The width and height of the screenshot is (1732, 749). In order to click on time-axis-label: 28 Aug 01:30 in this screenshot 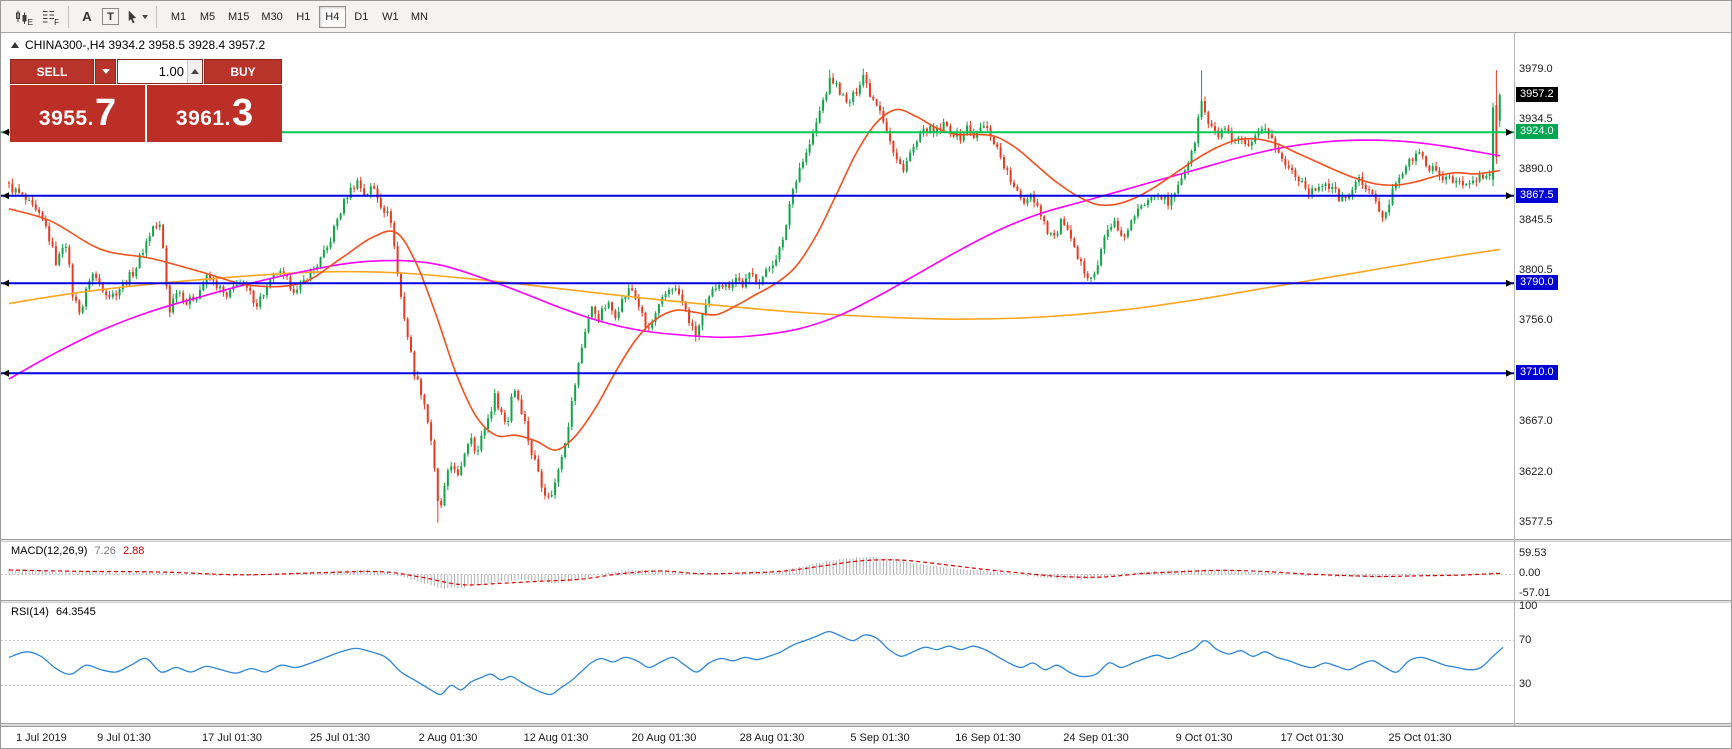, I will do `click(772, 738)`.